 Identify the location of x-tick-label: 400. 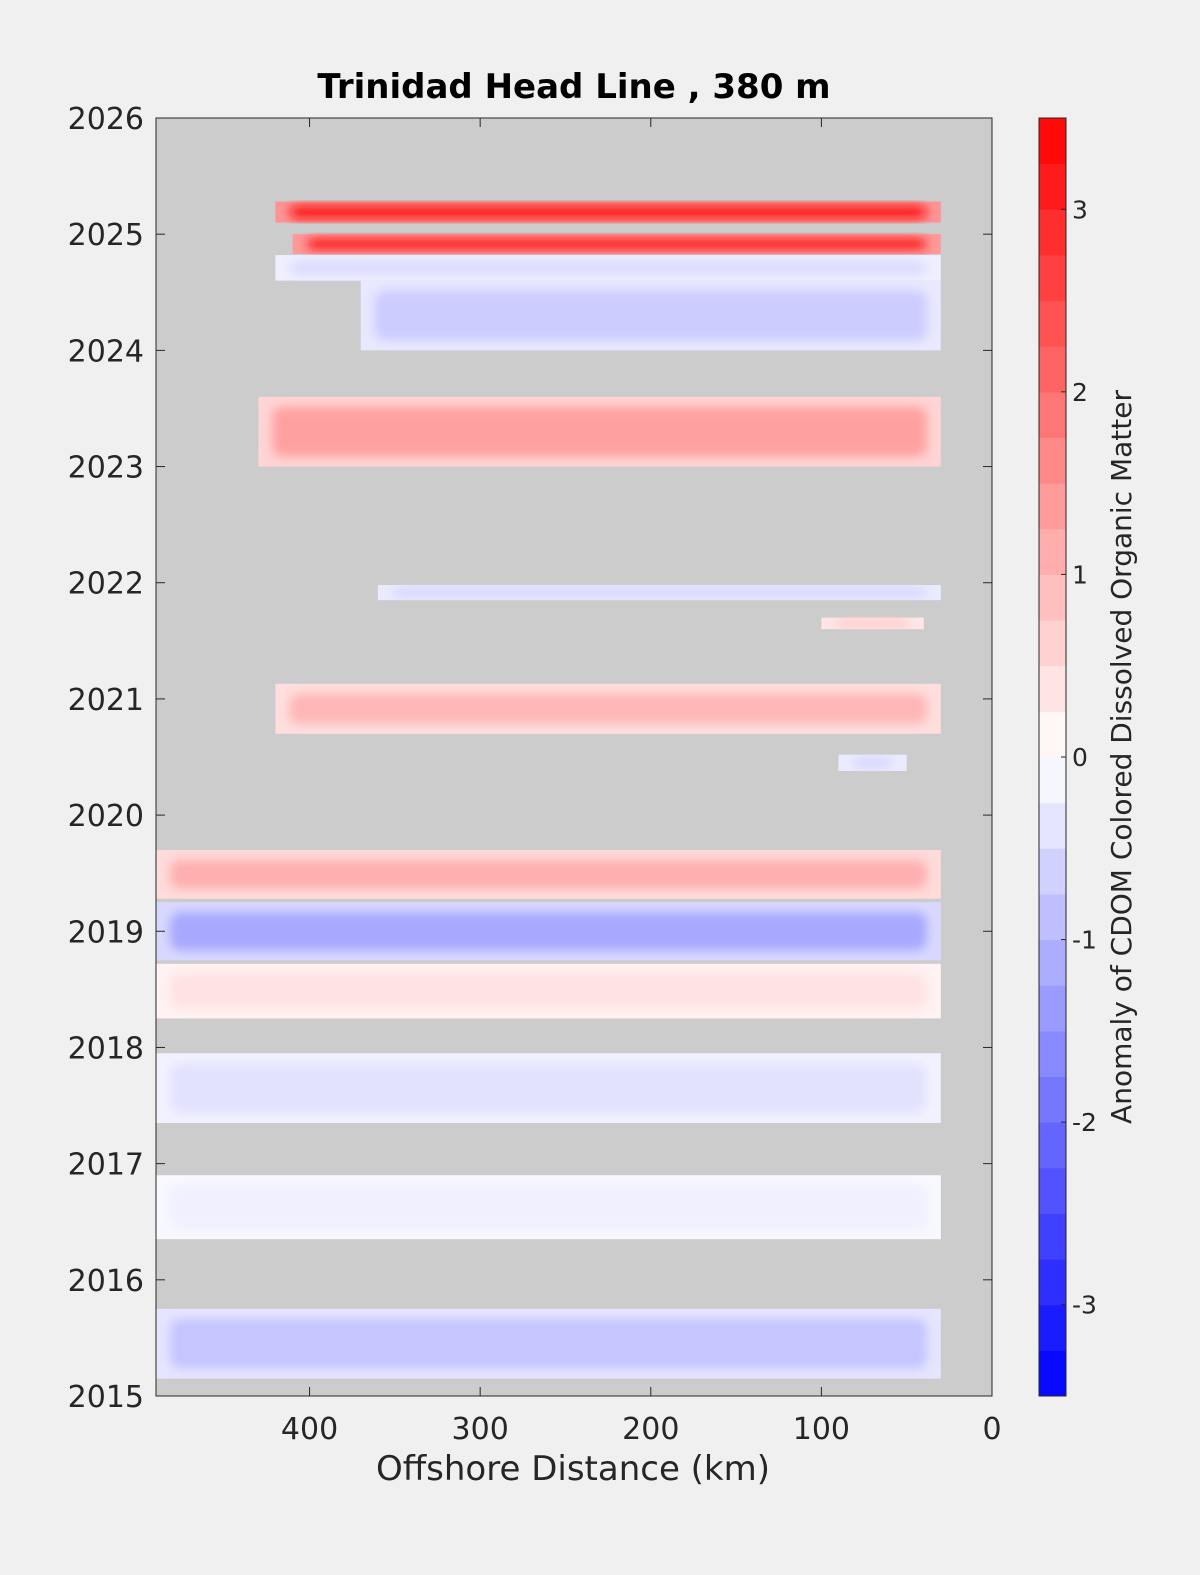
(309, 1429).